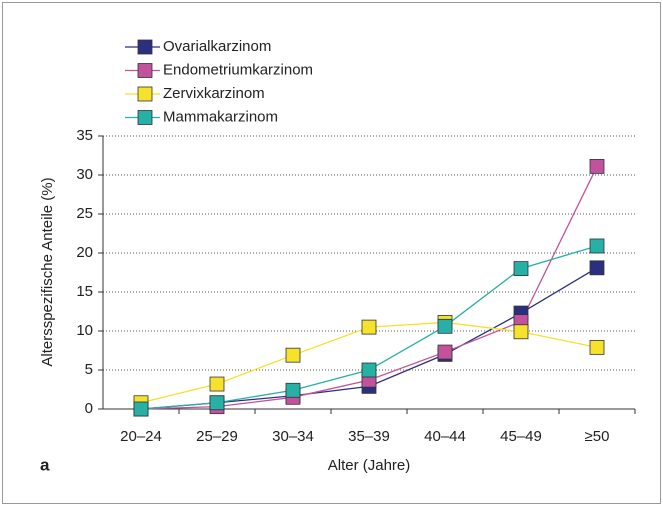  Describe the element at coordinates (293, 436) in the screenshot. I see `x-tick-label: 30–34` at that location.